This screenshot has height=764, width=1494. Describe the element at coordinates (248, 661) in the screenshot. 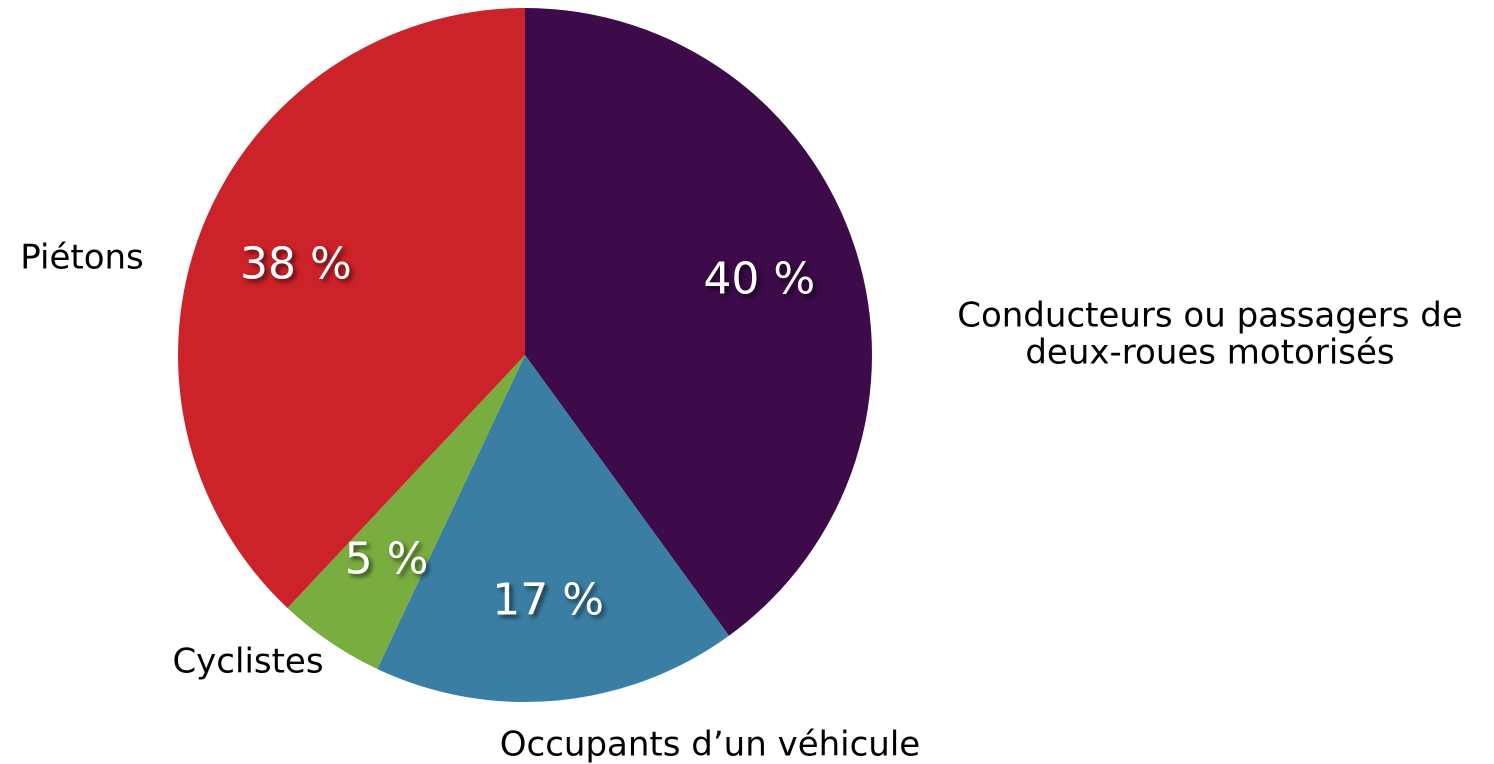

I see `category-label: Cyclistes` at that location.